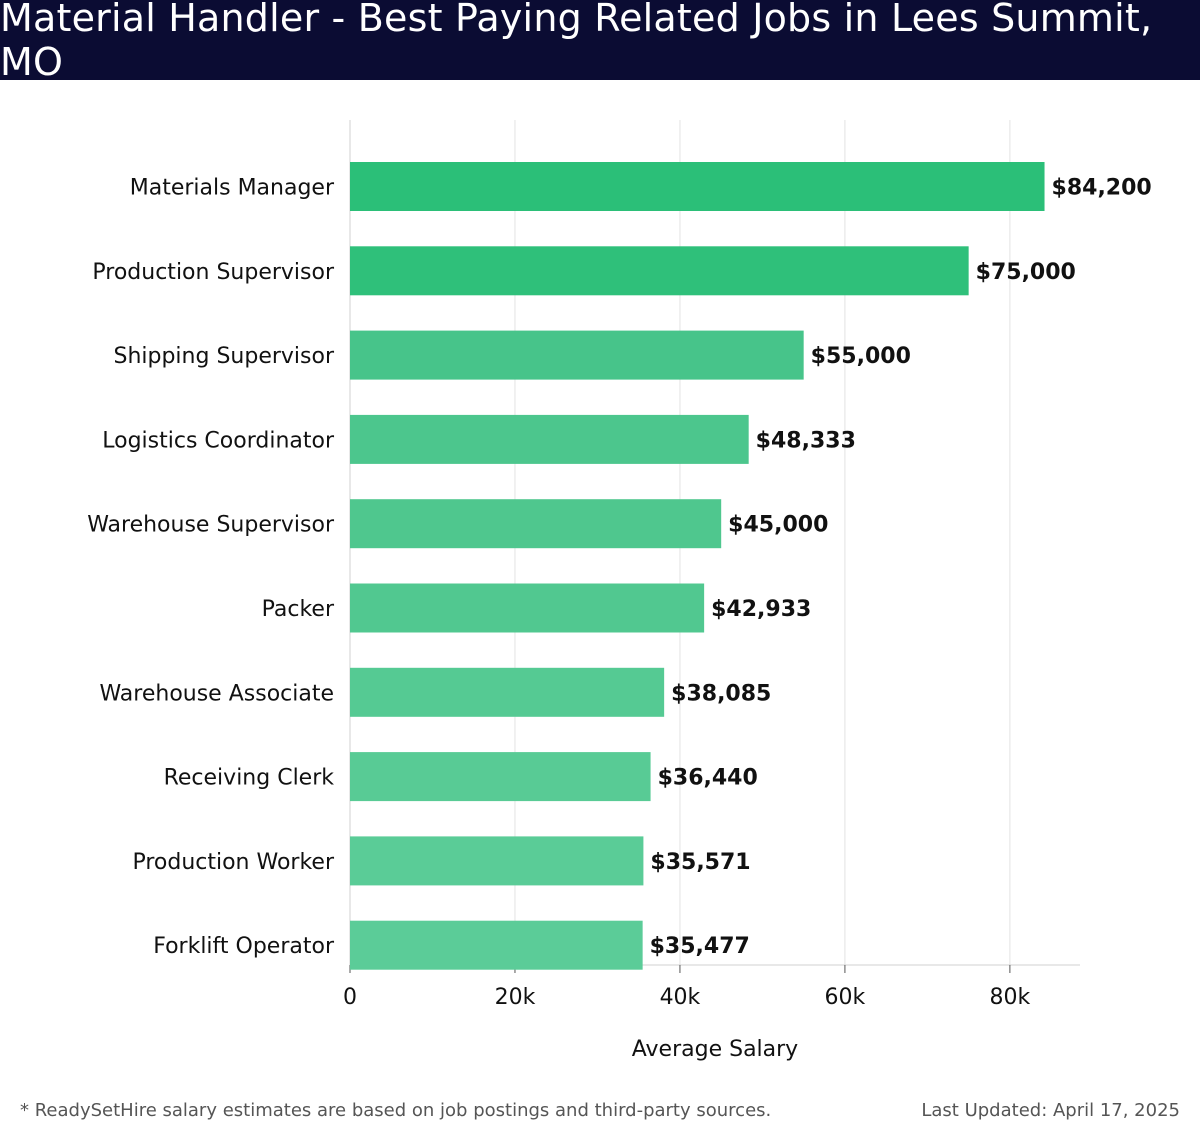  I want to click on value-label: $84,200, so click(1102, 188).